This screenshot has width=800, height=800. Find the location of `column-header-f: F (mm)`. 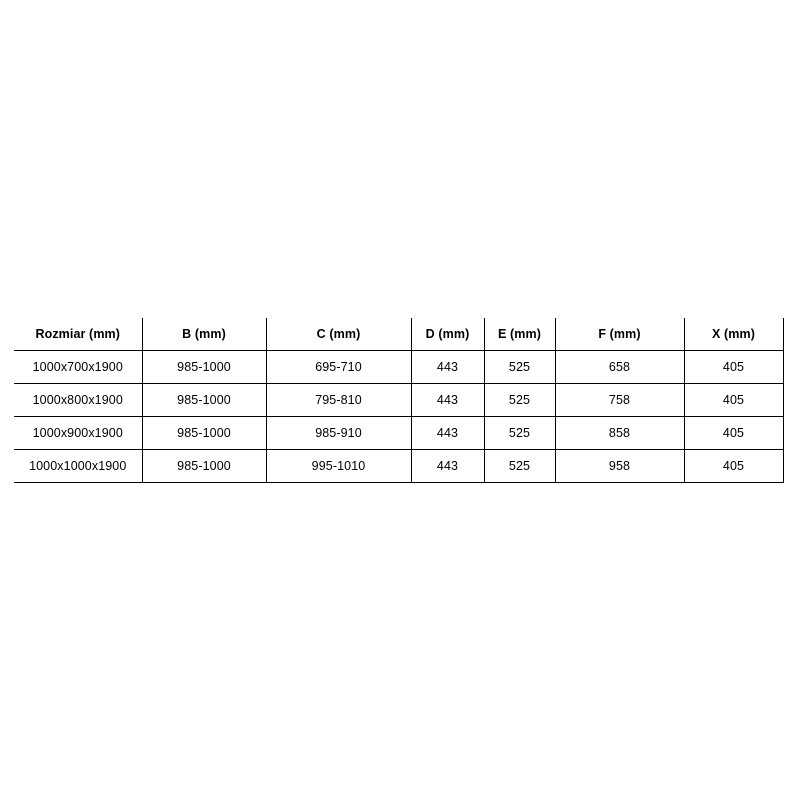

column-header-f: F (mm) is located at coordinates (619, 334).